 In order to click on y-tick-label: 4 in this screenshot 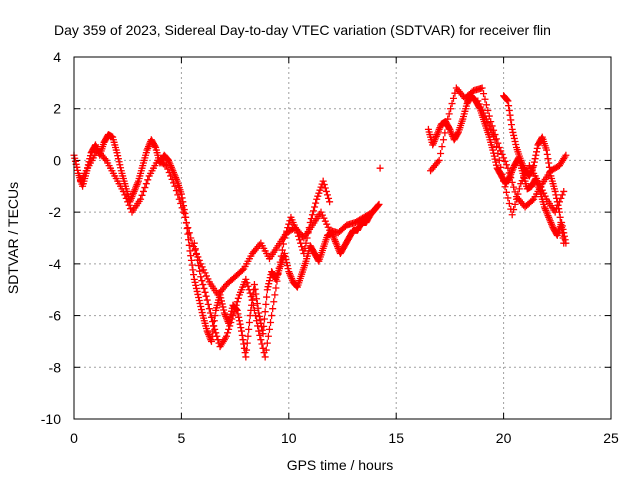, I will do `click(57, 57)`.